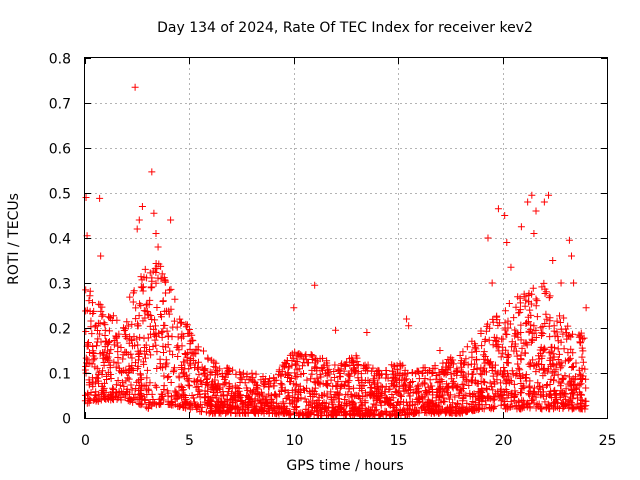  What do you see at coordinates (60, 285) in the screenshot?
I see `y-tick-label: 0.3` at bounding box center [60, 285].